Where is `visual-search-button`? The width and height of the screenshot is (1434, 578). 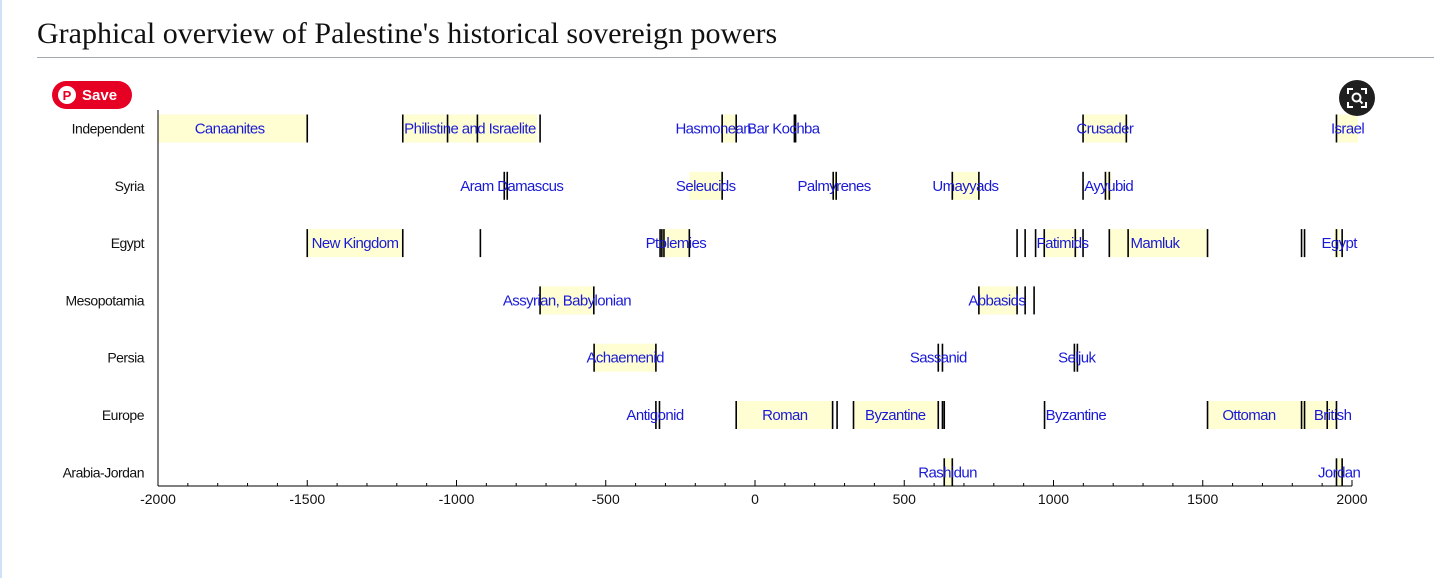
visual-search-button is located at coordinates (1357, 98).